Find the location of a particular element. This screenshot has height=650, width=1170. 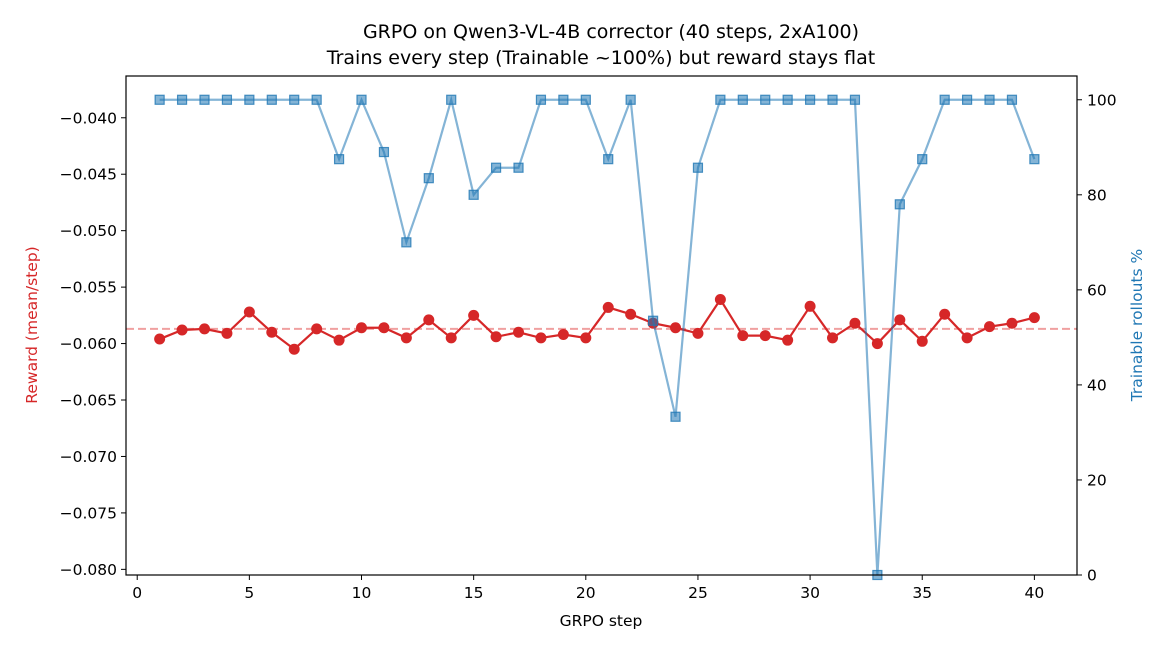

y-right-tick-label: 0 is located at coordinates (1092, 576).